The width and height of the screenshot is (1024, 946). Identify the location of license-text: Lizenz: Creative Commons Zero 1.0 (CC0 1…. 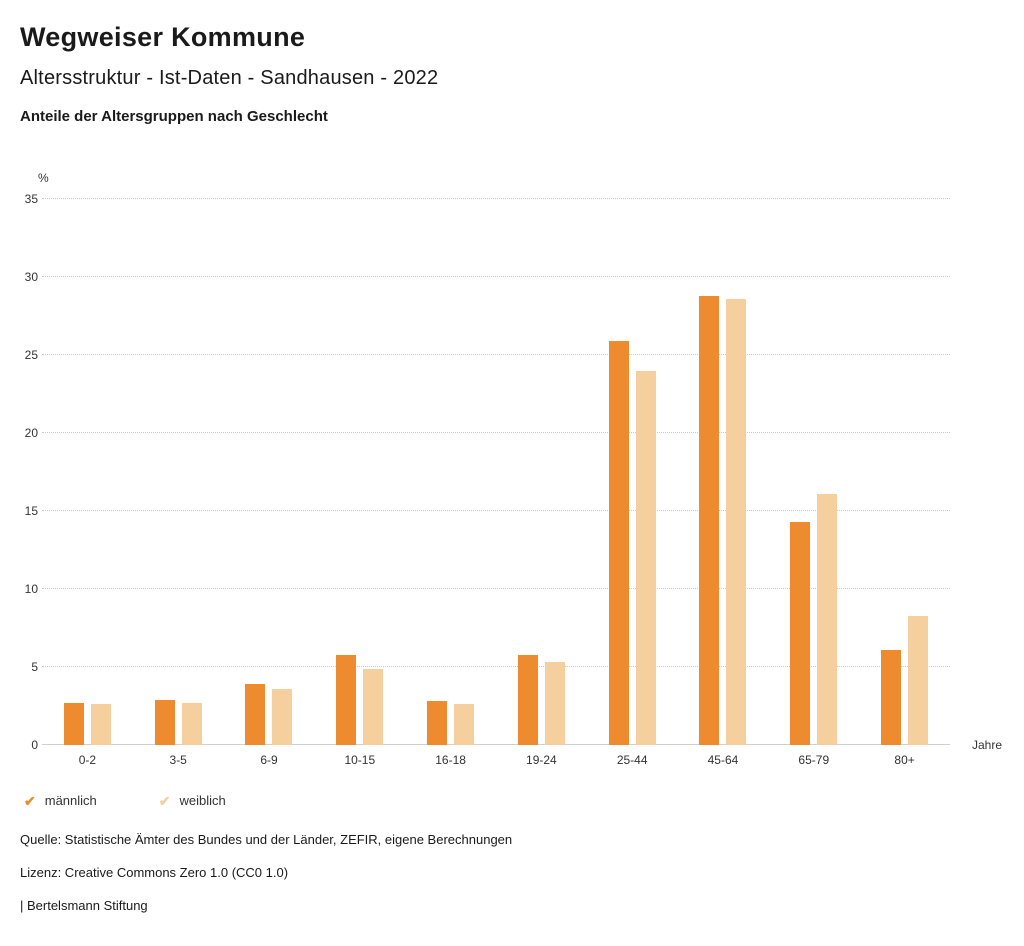
(154, 872).